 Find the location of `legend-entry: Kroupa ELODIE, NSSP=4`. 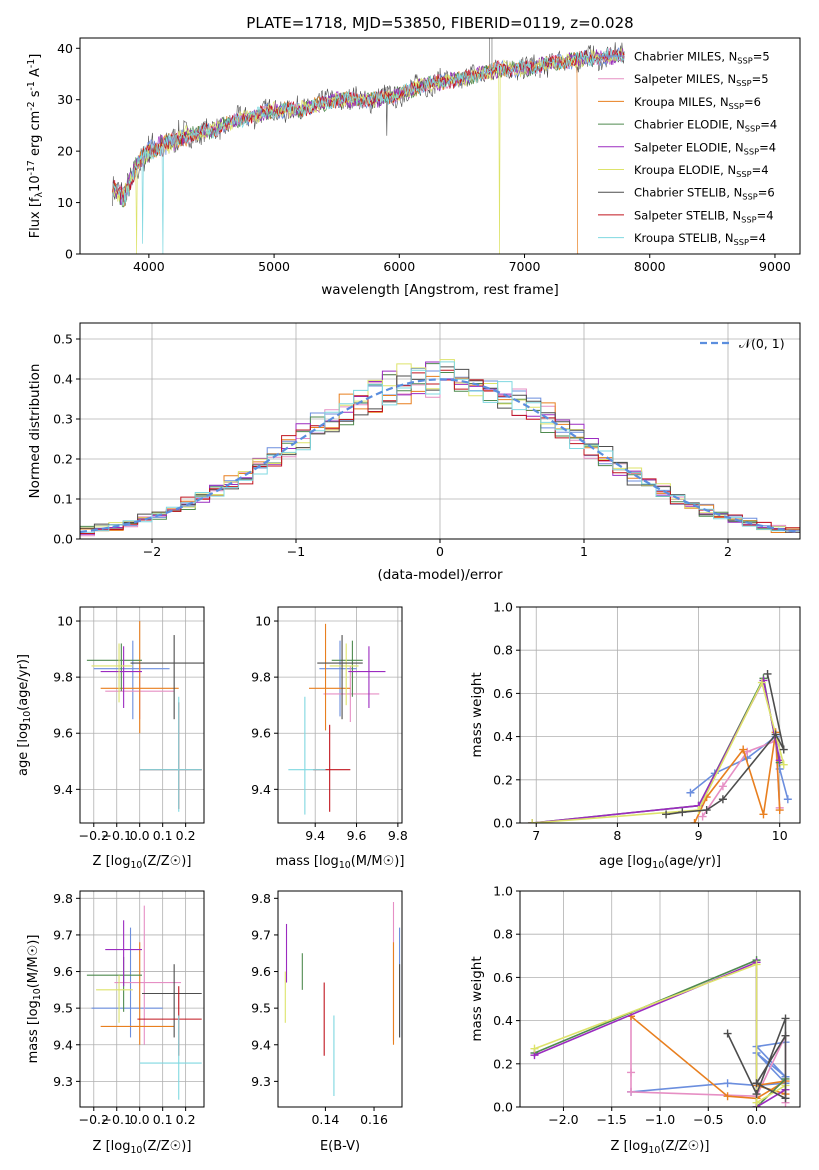

legend-entry: Kroupa ELODIE, NSSP=4 is located at coordinates (701, 171).